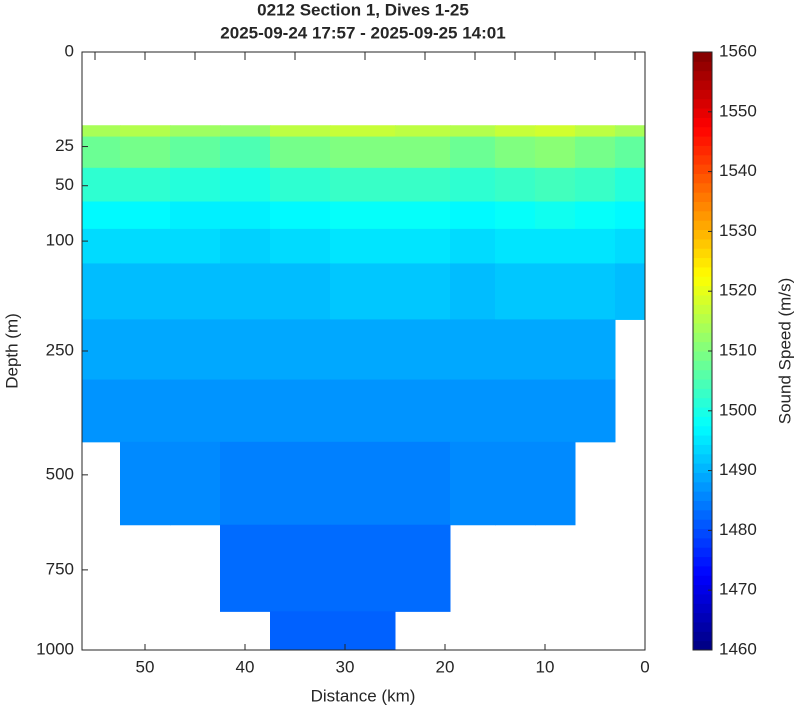 The image size is (800, 719). What do you see at coordinates (445, 666) in the screenshot?
I see `x-tick-label: 20` at bounding box center [445, 666].